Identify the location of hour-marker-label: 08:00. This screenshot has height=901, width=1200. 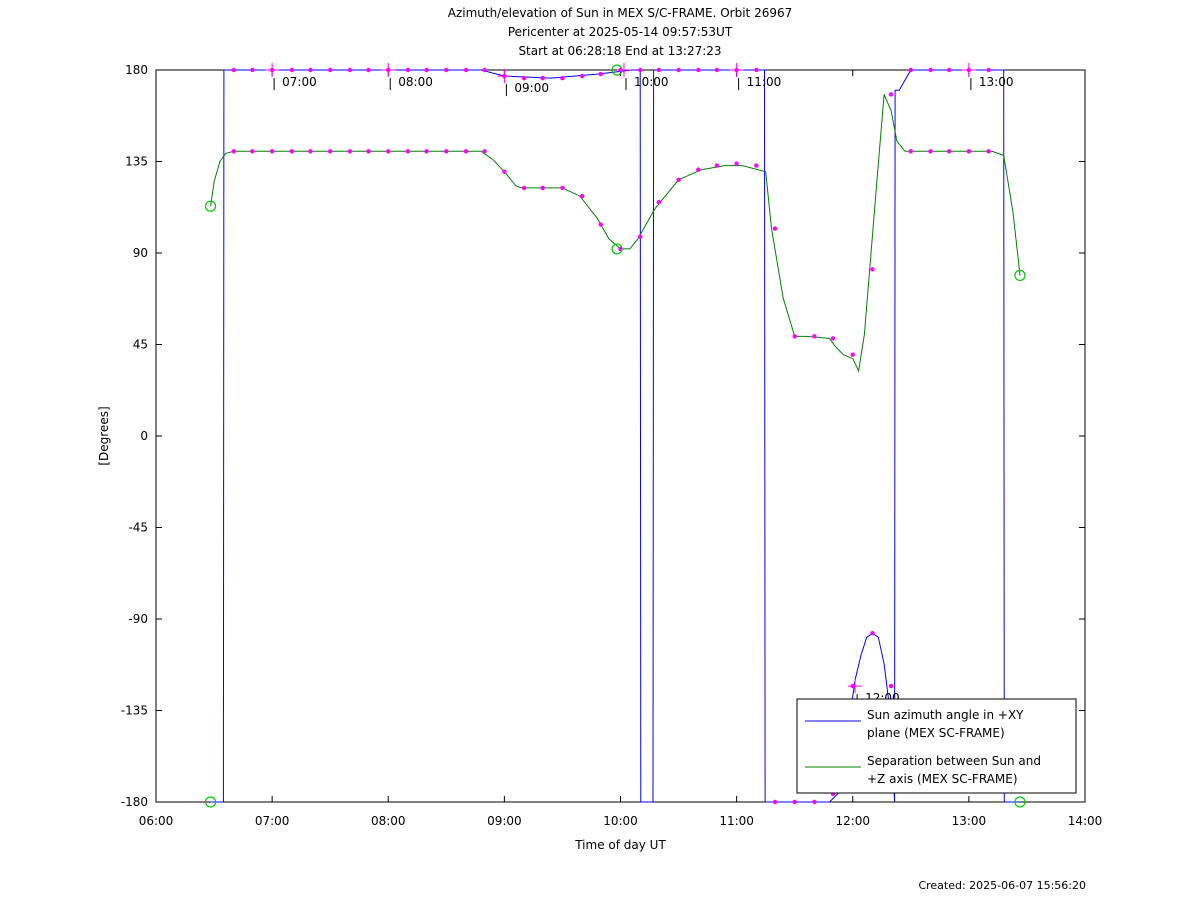
(415, 82).